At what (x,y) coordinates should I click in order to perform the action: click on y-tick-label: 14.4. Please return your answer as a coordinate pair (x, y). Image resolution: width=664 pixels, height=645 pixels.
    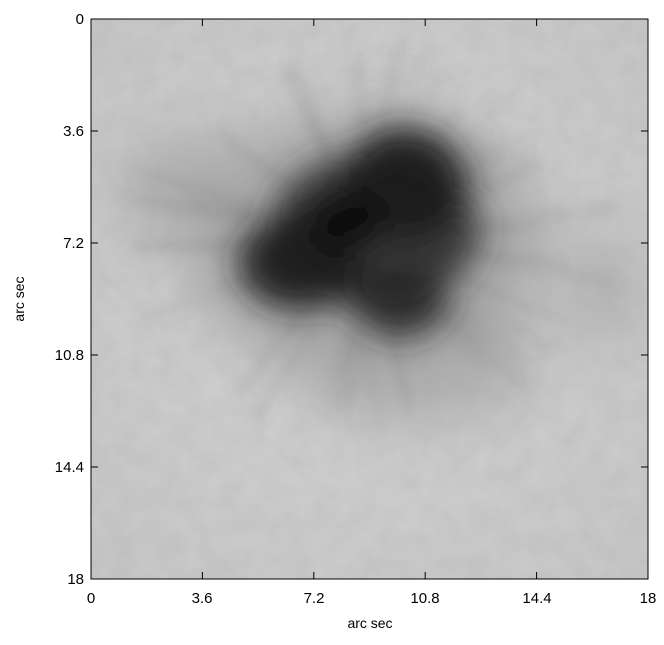
    Looking at the image, I should click on (69, 467).